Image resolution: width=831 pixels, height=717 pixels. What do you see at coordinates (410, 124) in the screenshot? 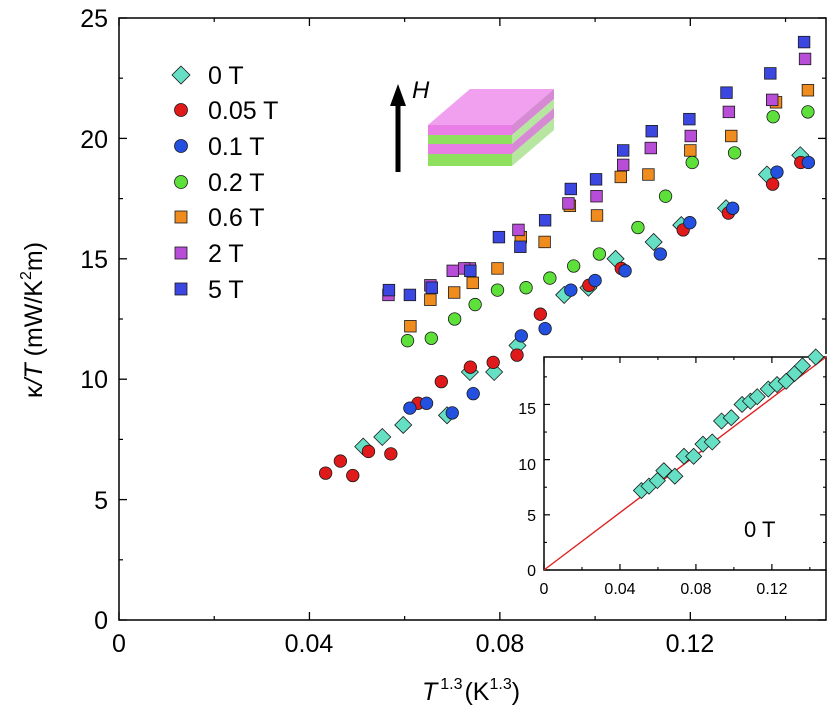
I see `field-annotation: H` at bounding box center [410, 124].